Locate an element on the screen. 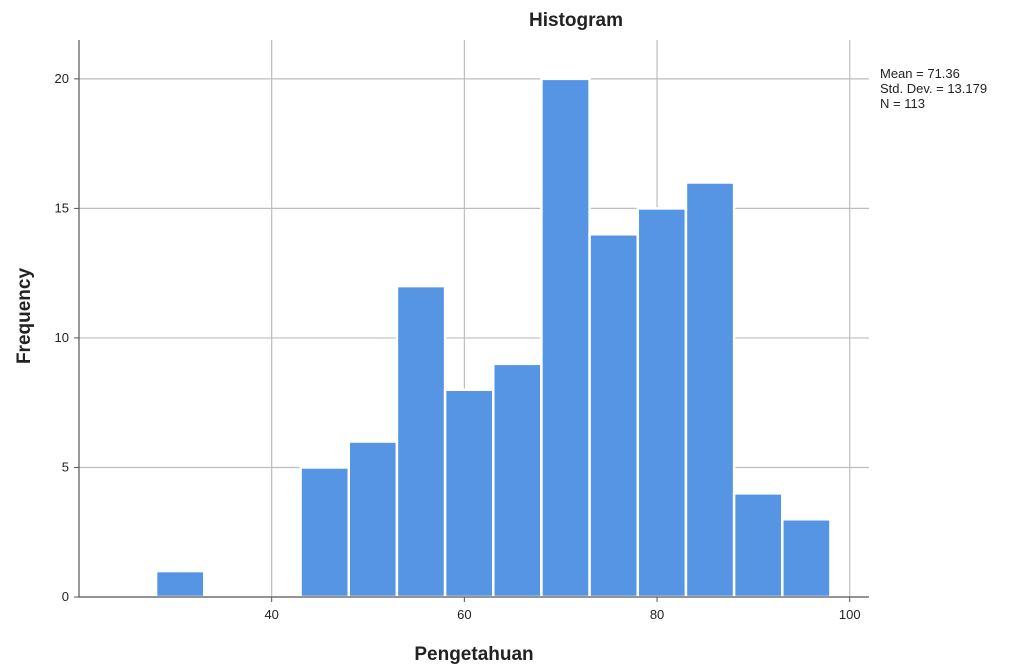  std-dev-text: Std. Dev. = 13.179 is located at coordinates (933, 88).